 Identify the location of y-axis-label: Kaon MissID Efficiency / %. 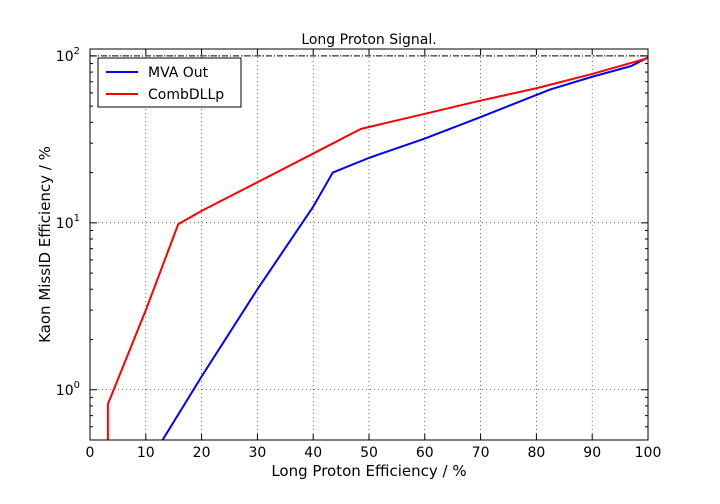
(45, 244).